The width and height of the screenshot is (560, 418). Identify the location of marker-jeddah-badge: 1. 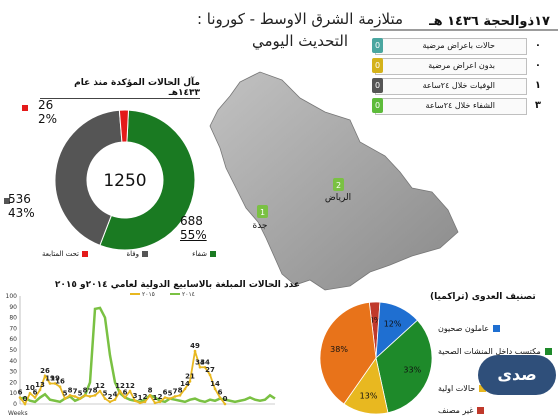
(262, 212).